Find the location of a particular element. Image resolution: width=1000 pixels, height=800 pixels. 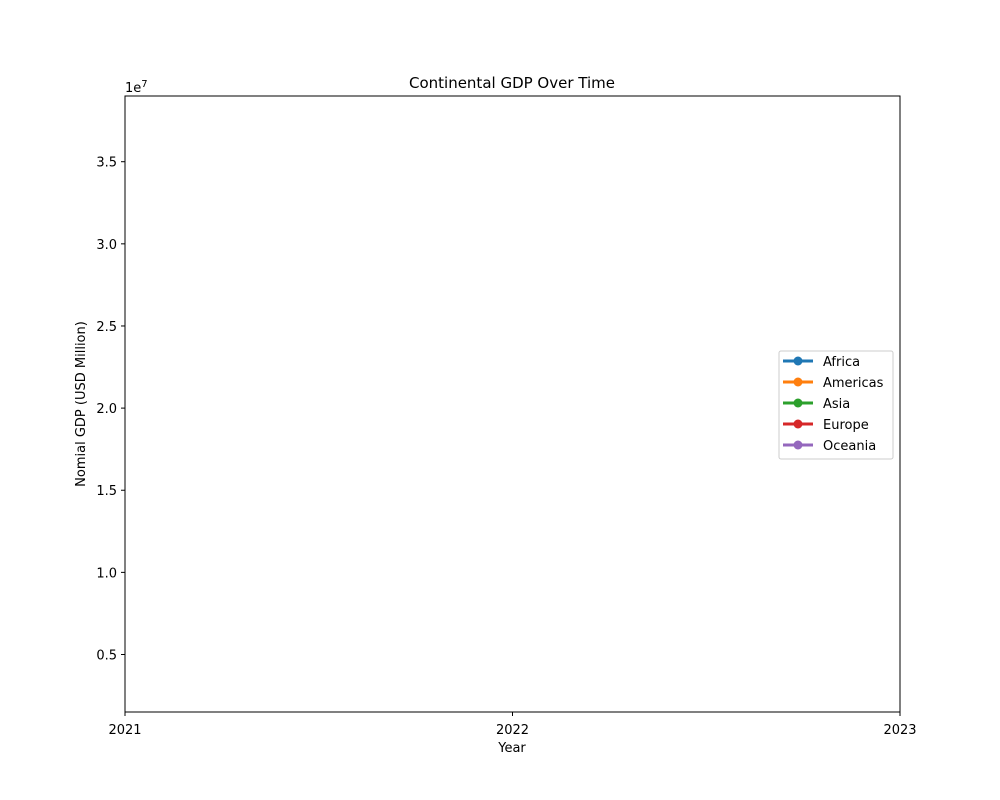

legend-marker-asia is located at coordinates (798, 403).